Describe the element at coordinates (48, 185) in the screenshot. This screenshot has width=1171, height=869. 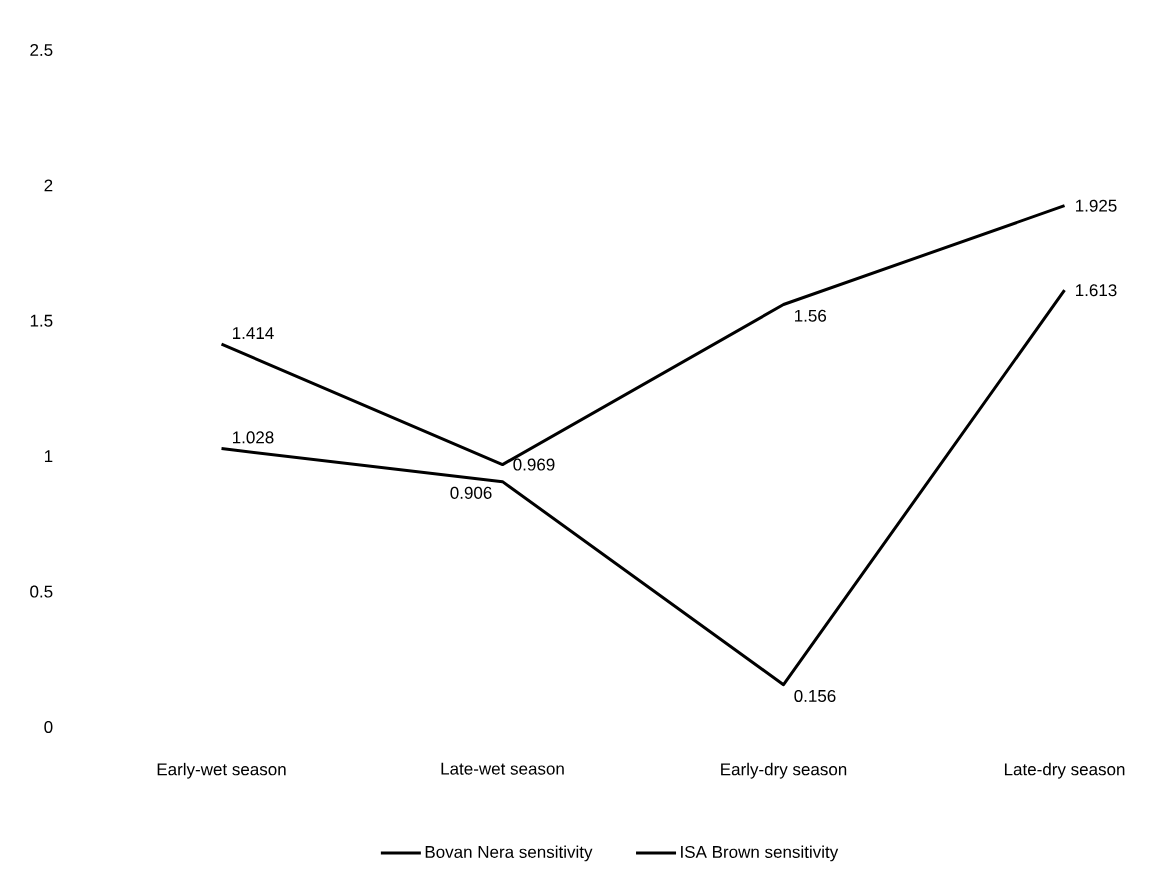
I see `y-tick-label: 2` at that location.